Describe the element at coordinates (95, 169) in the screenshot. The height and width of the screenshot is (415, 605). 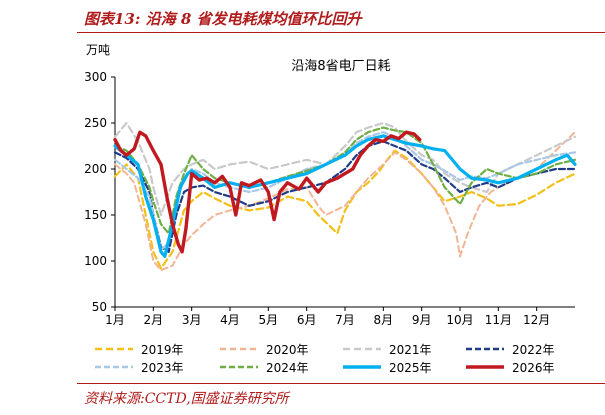
I see `y-tick-label: 200` at that location.